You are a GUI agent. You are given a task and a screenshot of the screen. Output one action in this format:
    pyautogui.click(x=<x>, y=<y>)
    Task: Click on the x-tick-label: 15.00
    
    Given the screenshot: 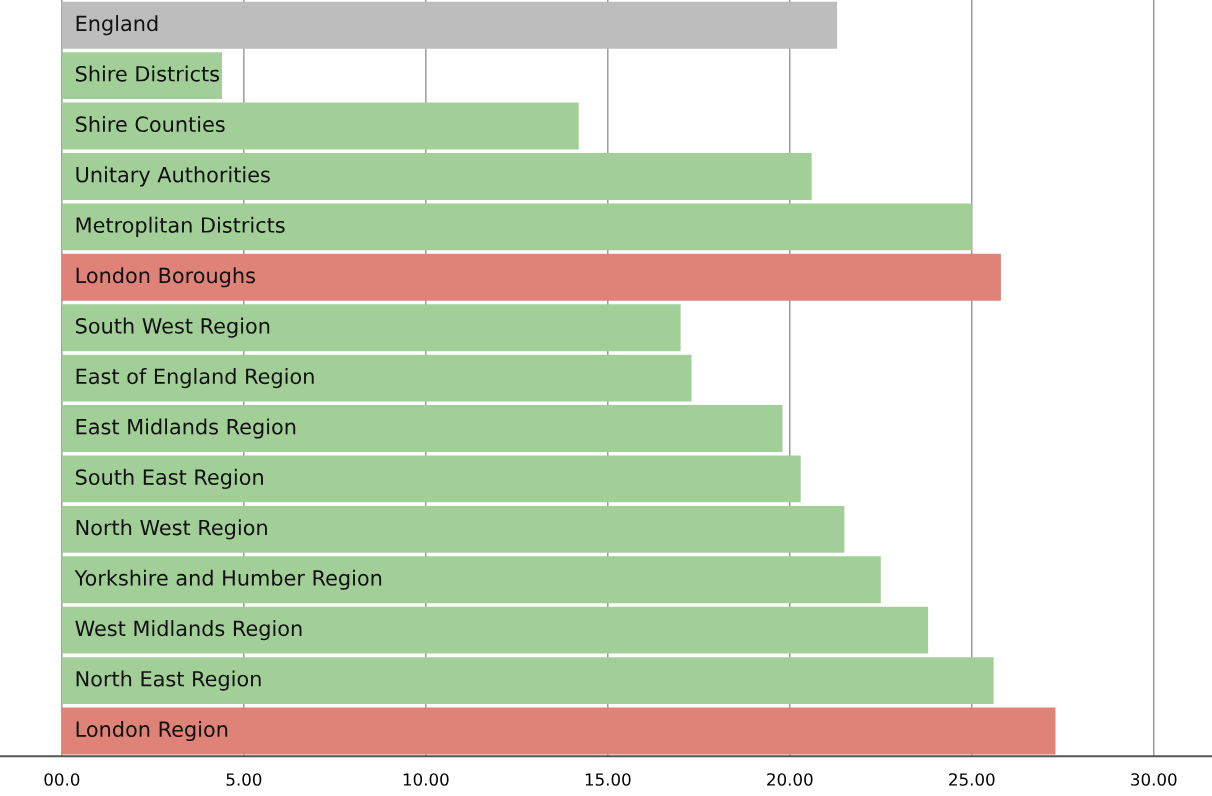 What is the action you would take?
    pyautogui.click(x=608, y=779)
    